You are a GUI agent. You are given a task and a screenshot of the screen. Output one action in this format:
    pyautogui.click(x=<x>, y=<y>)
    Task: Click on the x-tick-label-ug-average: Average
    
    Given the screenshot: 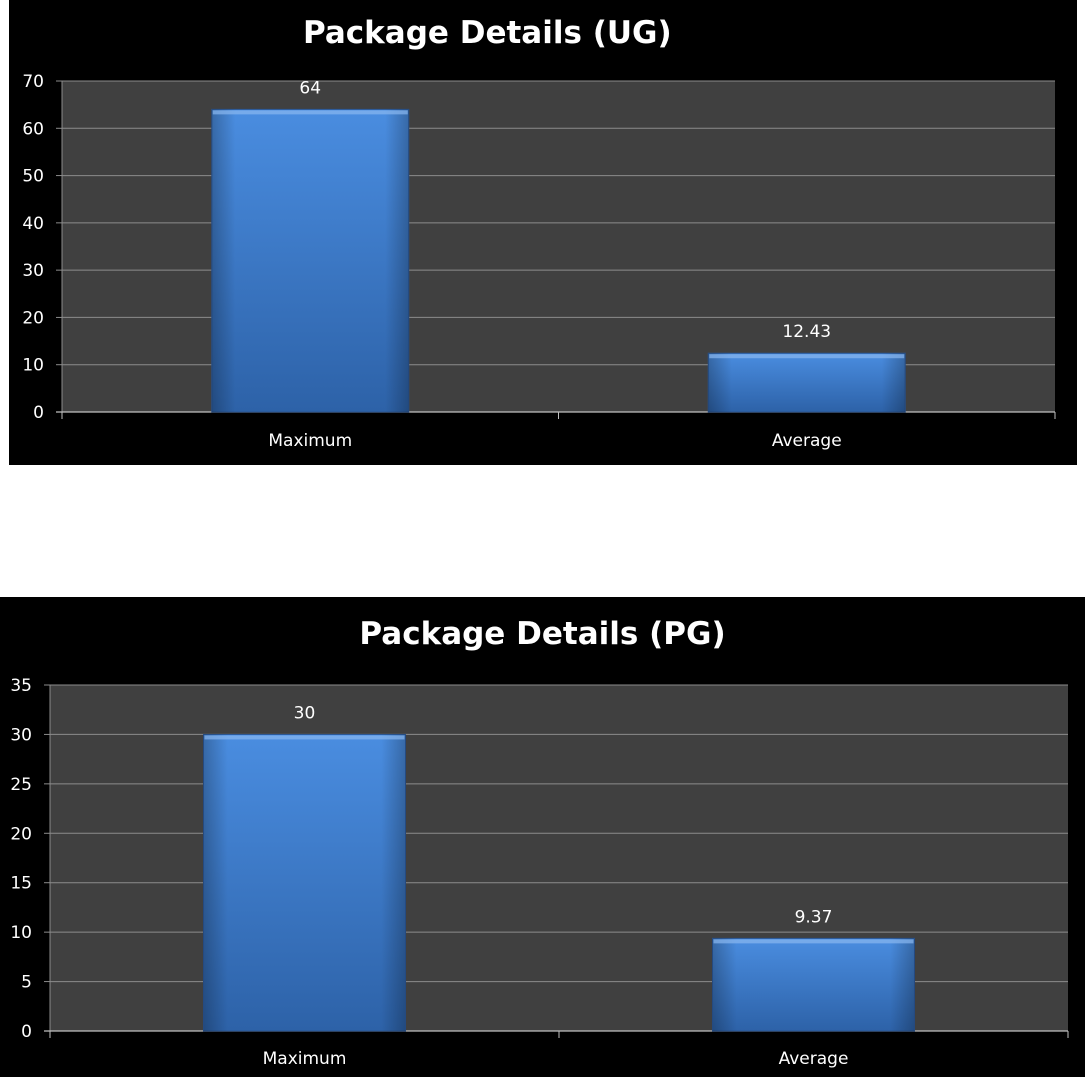 What is the action you would take?
    pyautogui.click(x=807, y=441)
    